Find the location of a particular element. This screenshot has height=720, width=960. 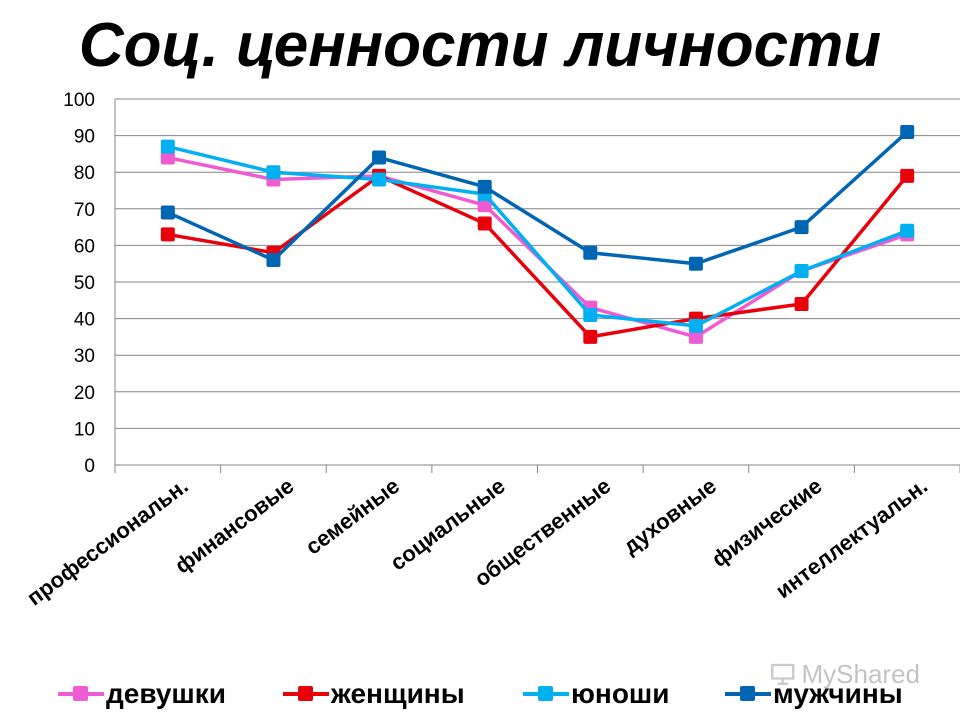

legend-label: девушки is located at coordinates (166, 693).